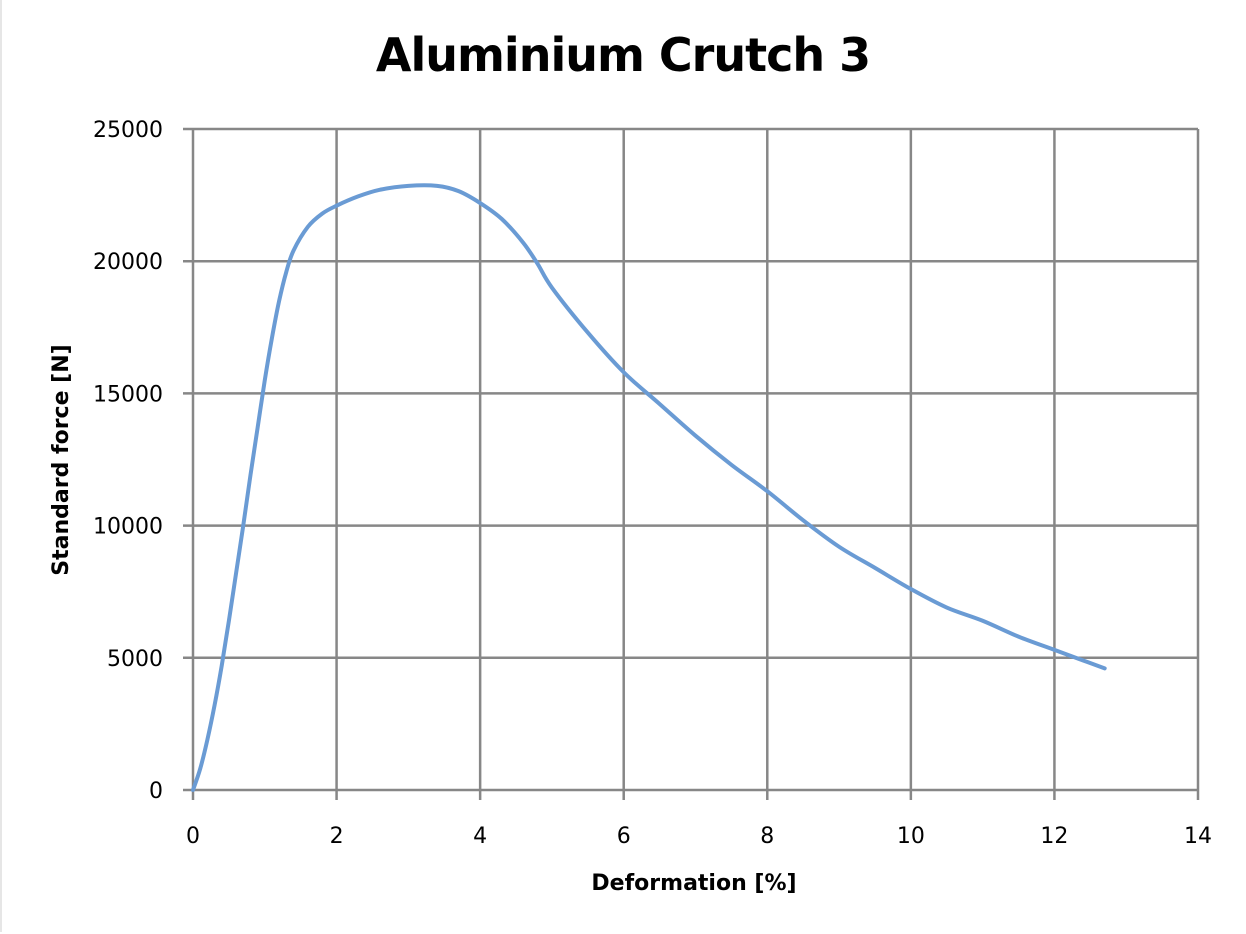 The height and width of the screenshot is (934, 1246). Describe the element at coordinates (128, 130) in the screenshot. I see `y-tick-label: 25000` at that location.